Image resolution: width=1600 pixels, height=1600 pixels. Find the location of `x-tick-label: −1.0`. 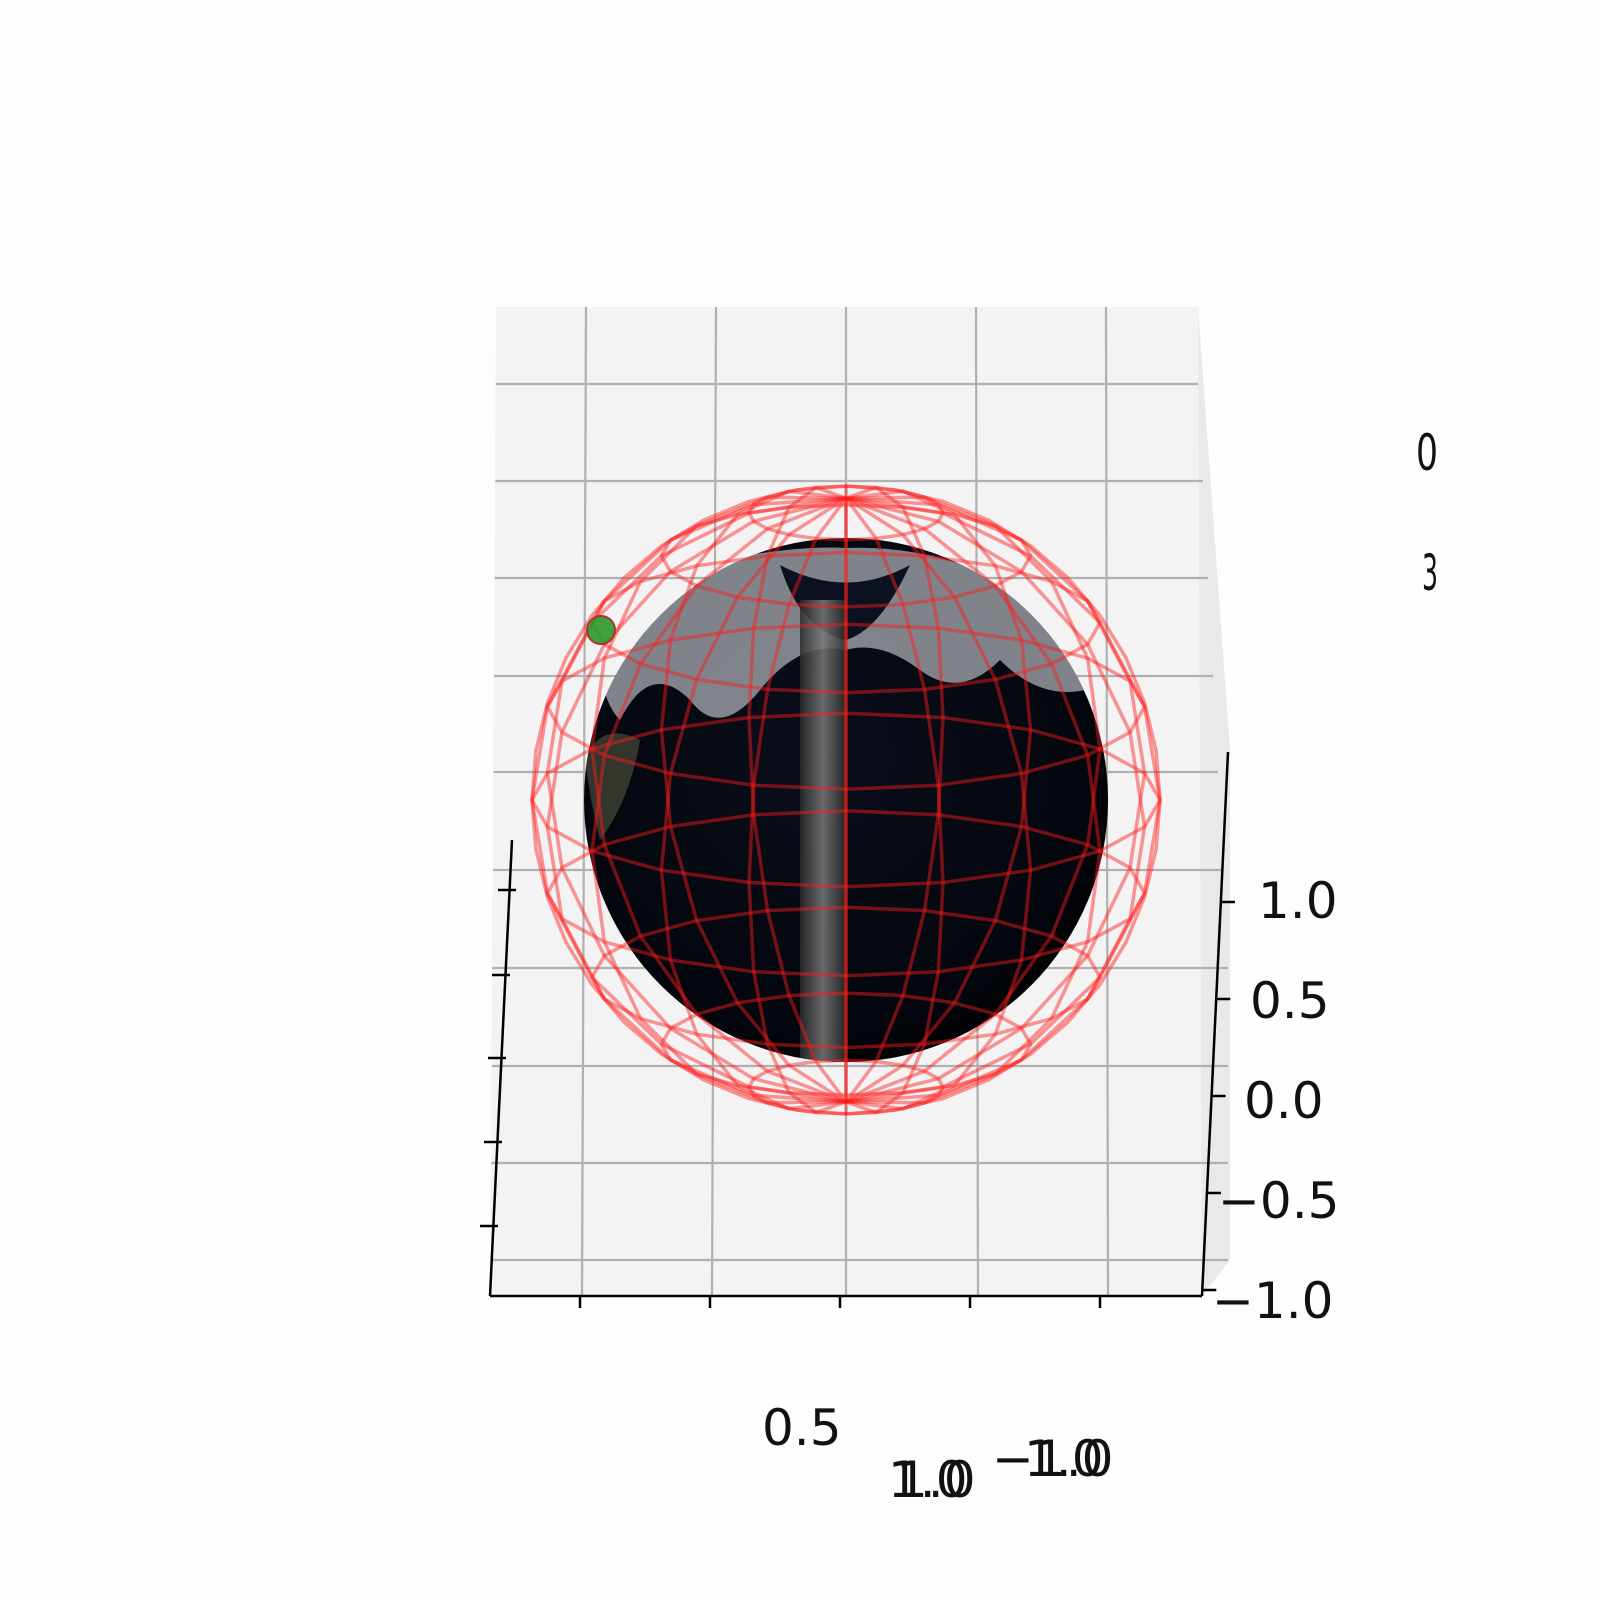

x-tick-label: −1.0 is located at coordinates (1052, 1459).